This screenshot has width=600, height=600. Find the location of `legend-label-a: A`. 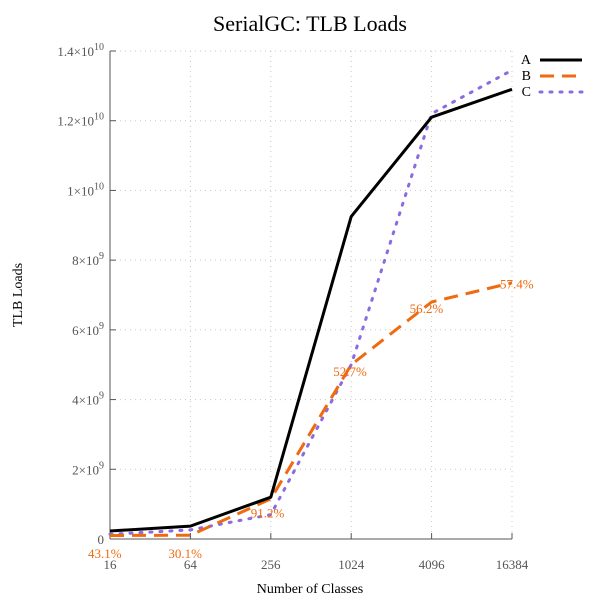

legend-label-a: A is located at coordinates (526, 60).